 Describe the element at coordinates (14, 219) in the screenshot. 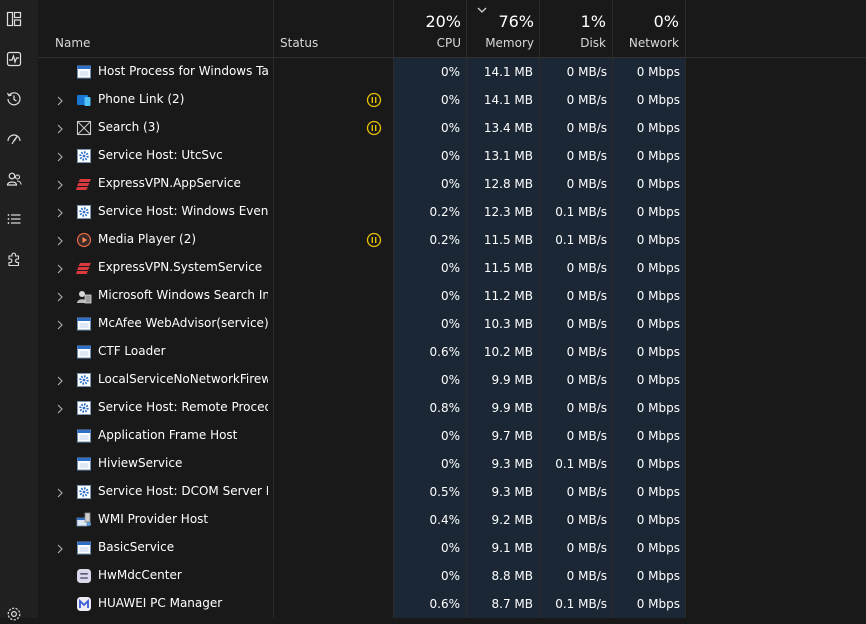

I see `details-icon` at that location.